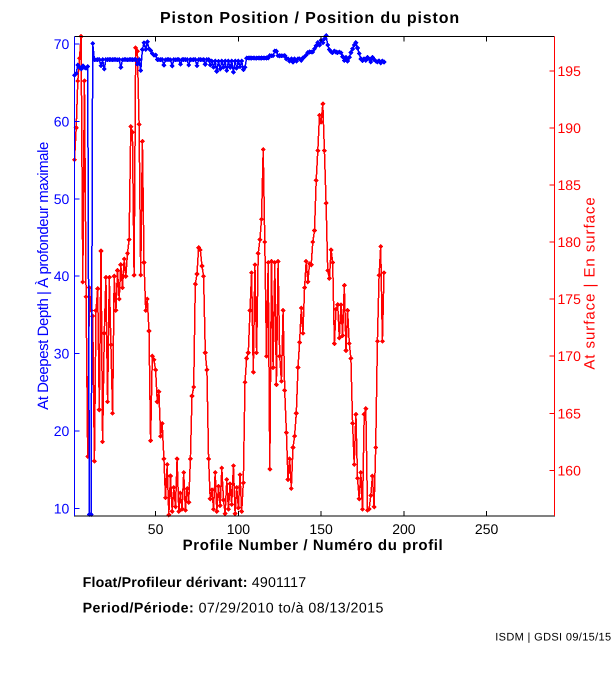 This screenshot has height=680, width=611. What do you see at coordinates (404, 529) in the screenshot?
I see `svg-text: 200` at bounding box center [404, 529].